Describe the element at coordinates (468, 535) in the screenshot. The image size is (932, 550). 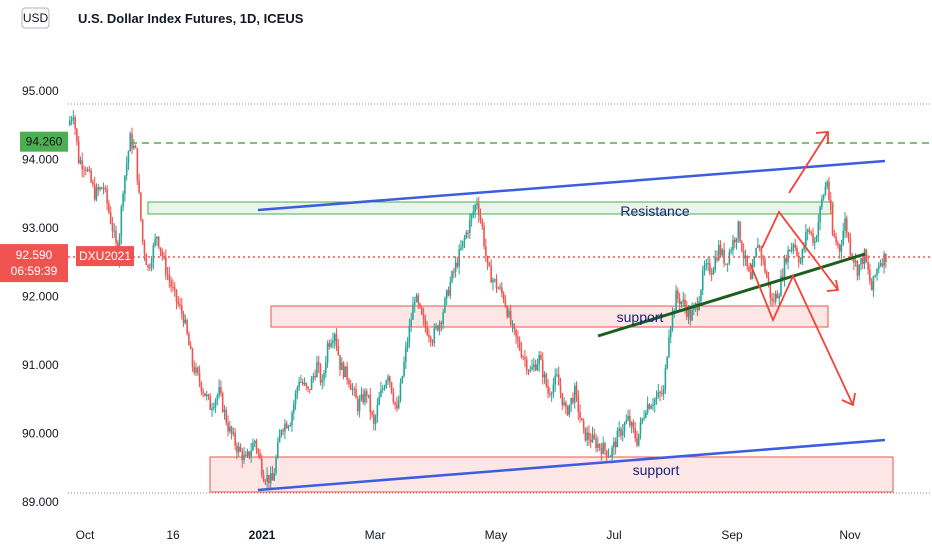
I see `time-axis: Oct 16 2021 Mar May Jul Sep Nov` at that location.